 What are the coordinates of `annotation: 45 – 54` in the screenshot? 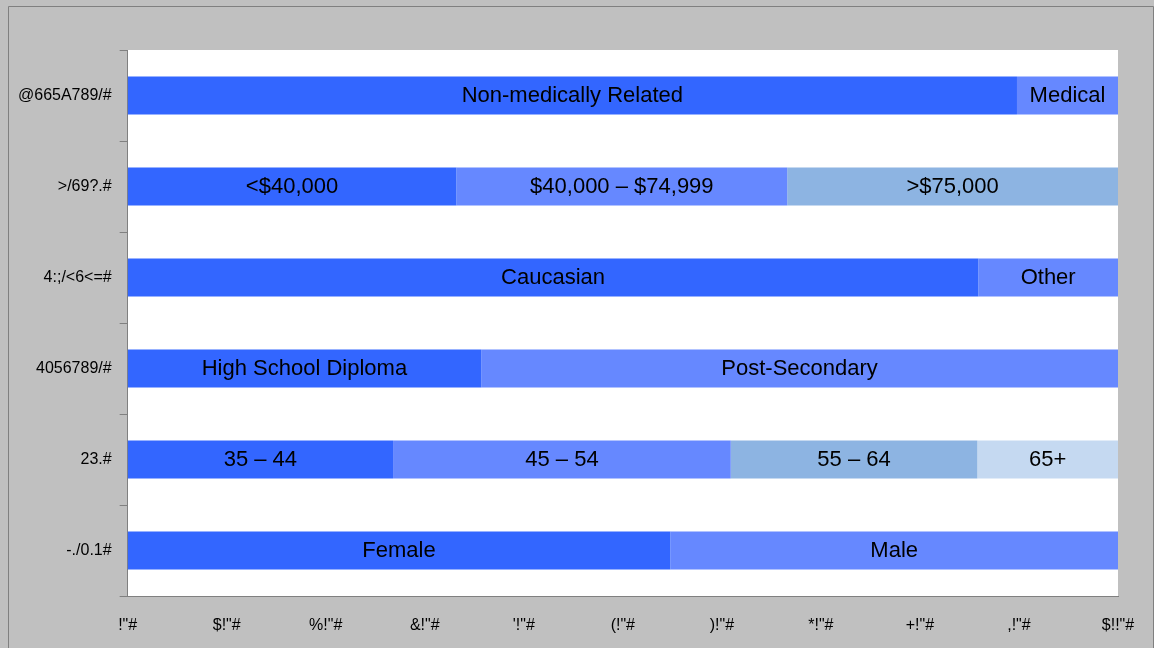 It's located at (562, 458).